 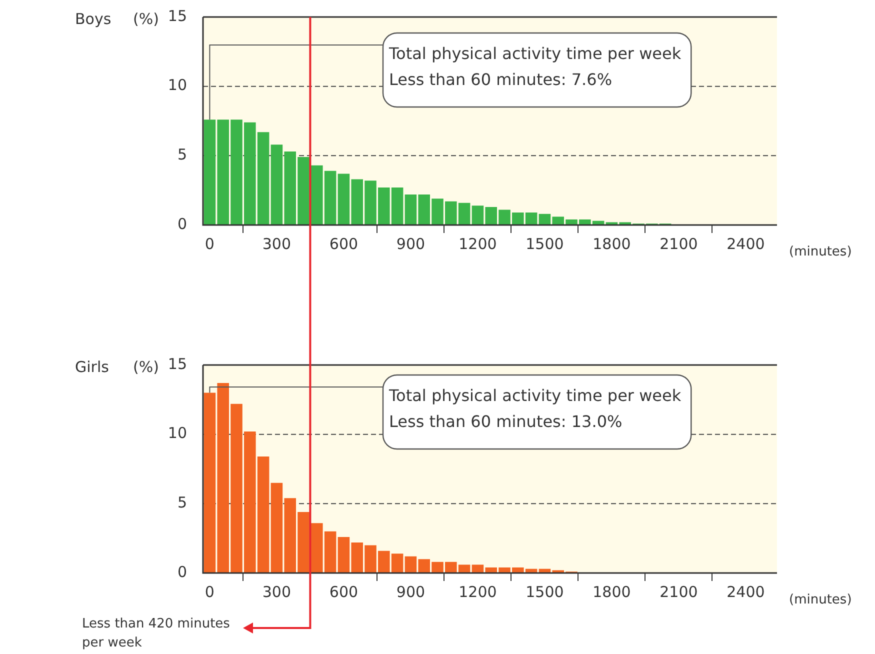 I want to click on annotation: Total physical activity time per week Less than 60 minutes: 13.0%, so click(x=535, y=409).